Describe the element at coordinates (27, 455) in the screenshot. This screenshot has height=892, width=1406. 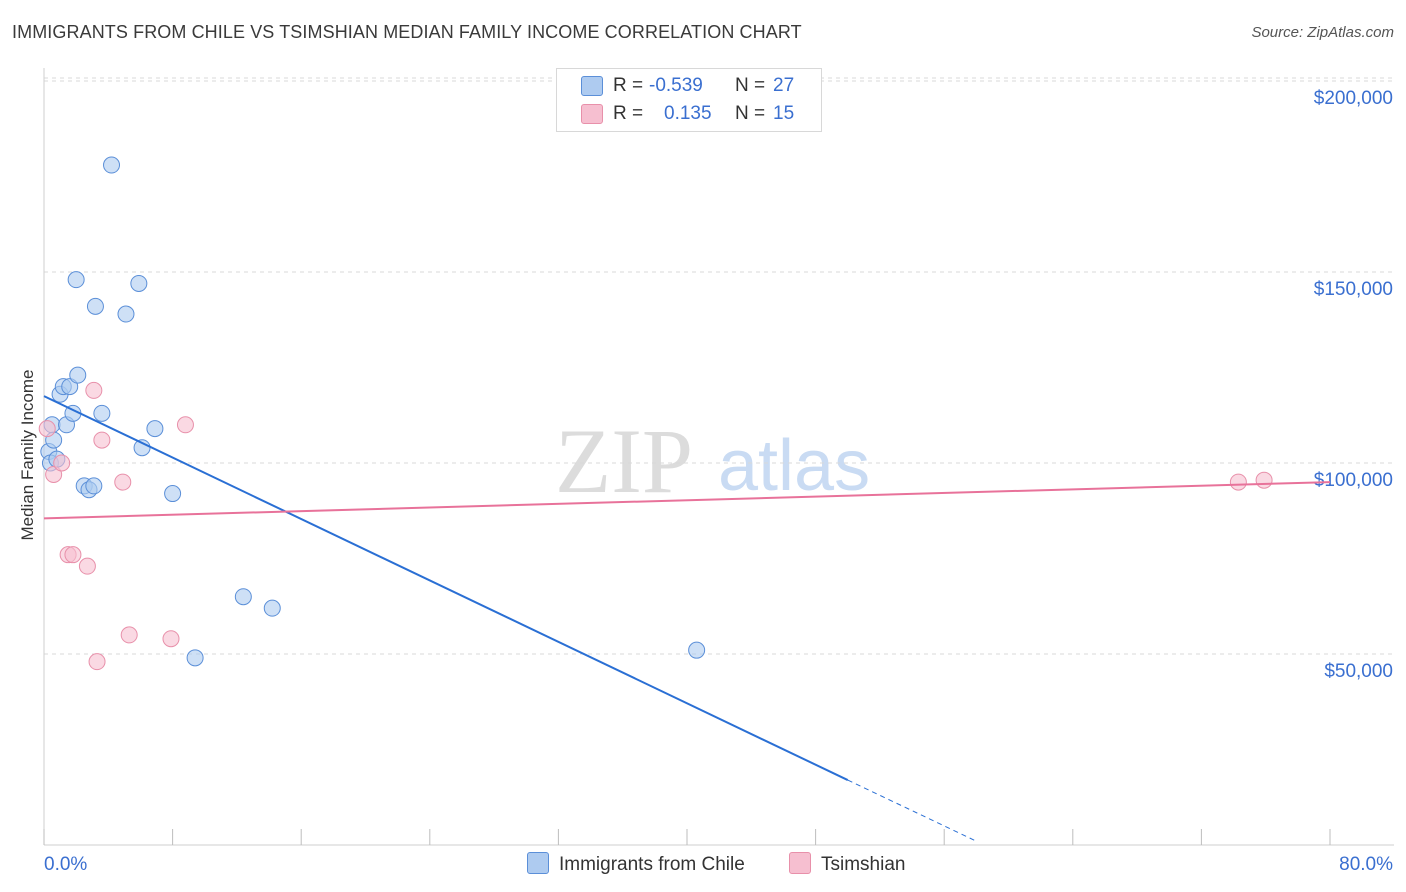
I see `y-axis-label: Median Family Income` at that location.